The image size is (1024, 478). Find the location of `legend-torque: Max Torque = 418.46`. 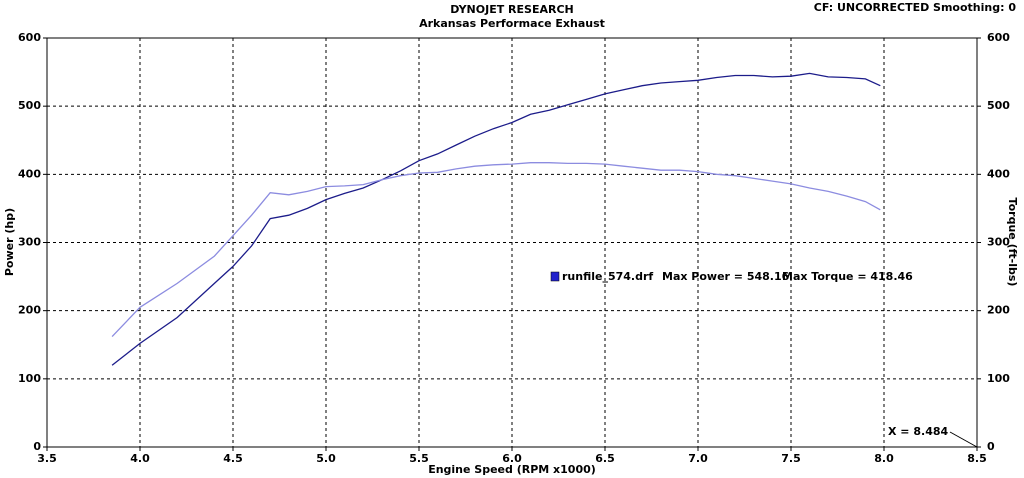

legend-torque: Max Torque = 418.46 is located at coordinates (847, 276).